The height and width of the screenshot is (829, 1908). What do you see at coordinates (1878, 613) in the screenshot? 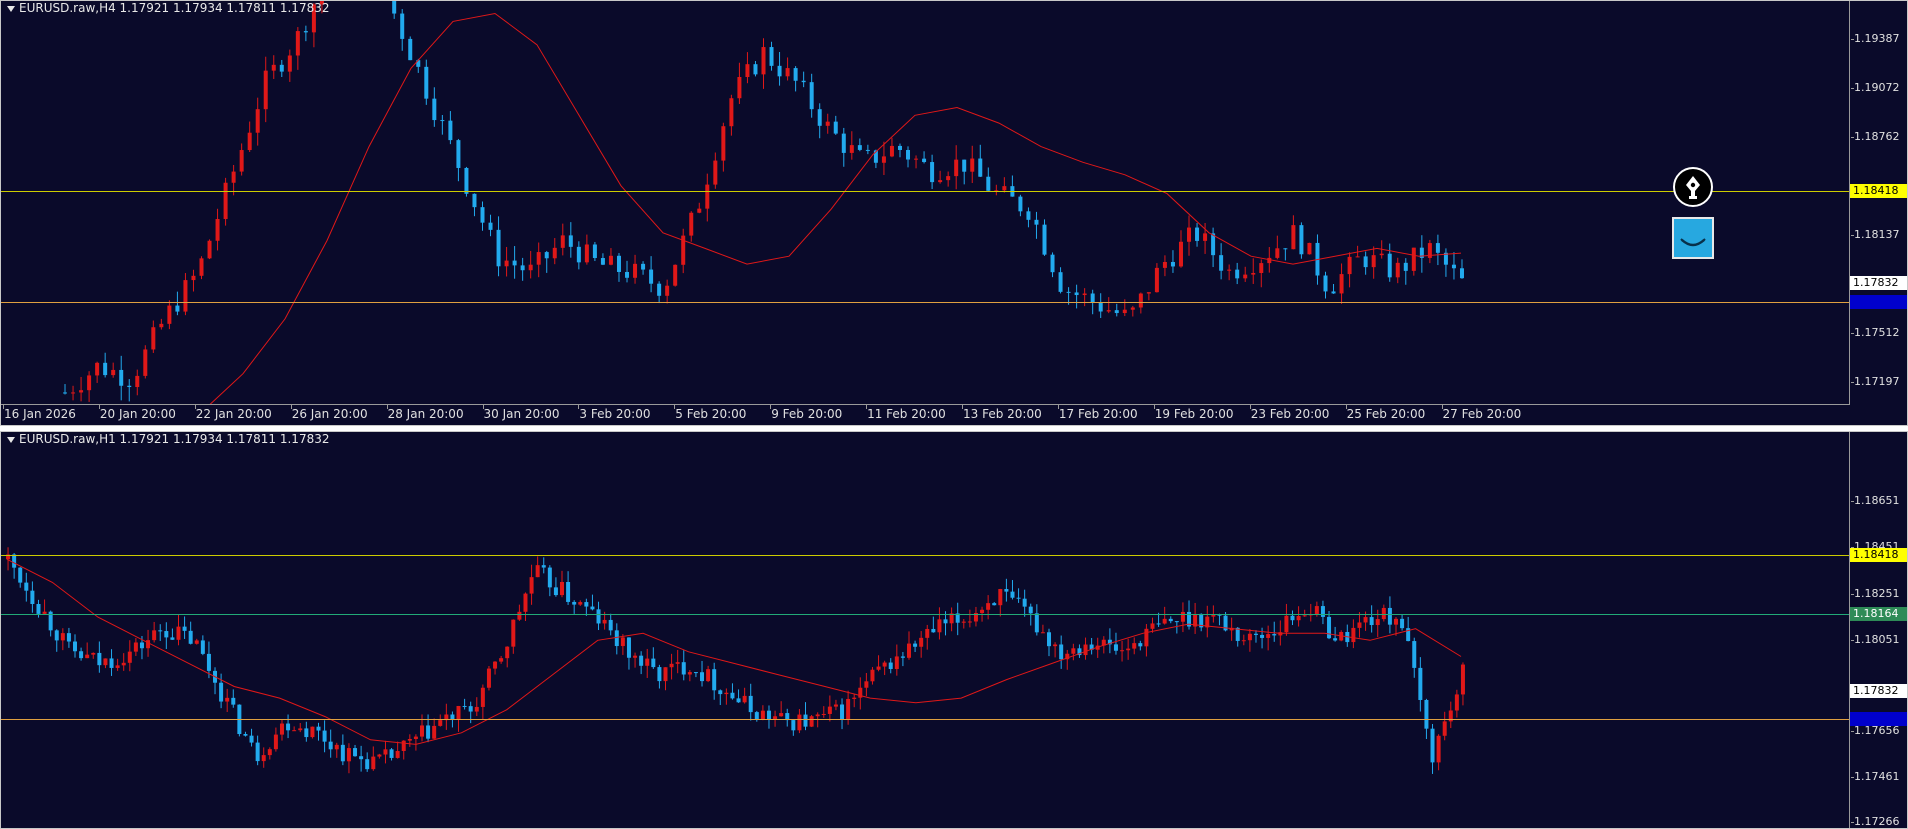
I see `level-price-label: 1.18164` at bounding box center [1878, 613].